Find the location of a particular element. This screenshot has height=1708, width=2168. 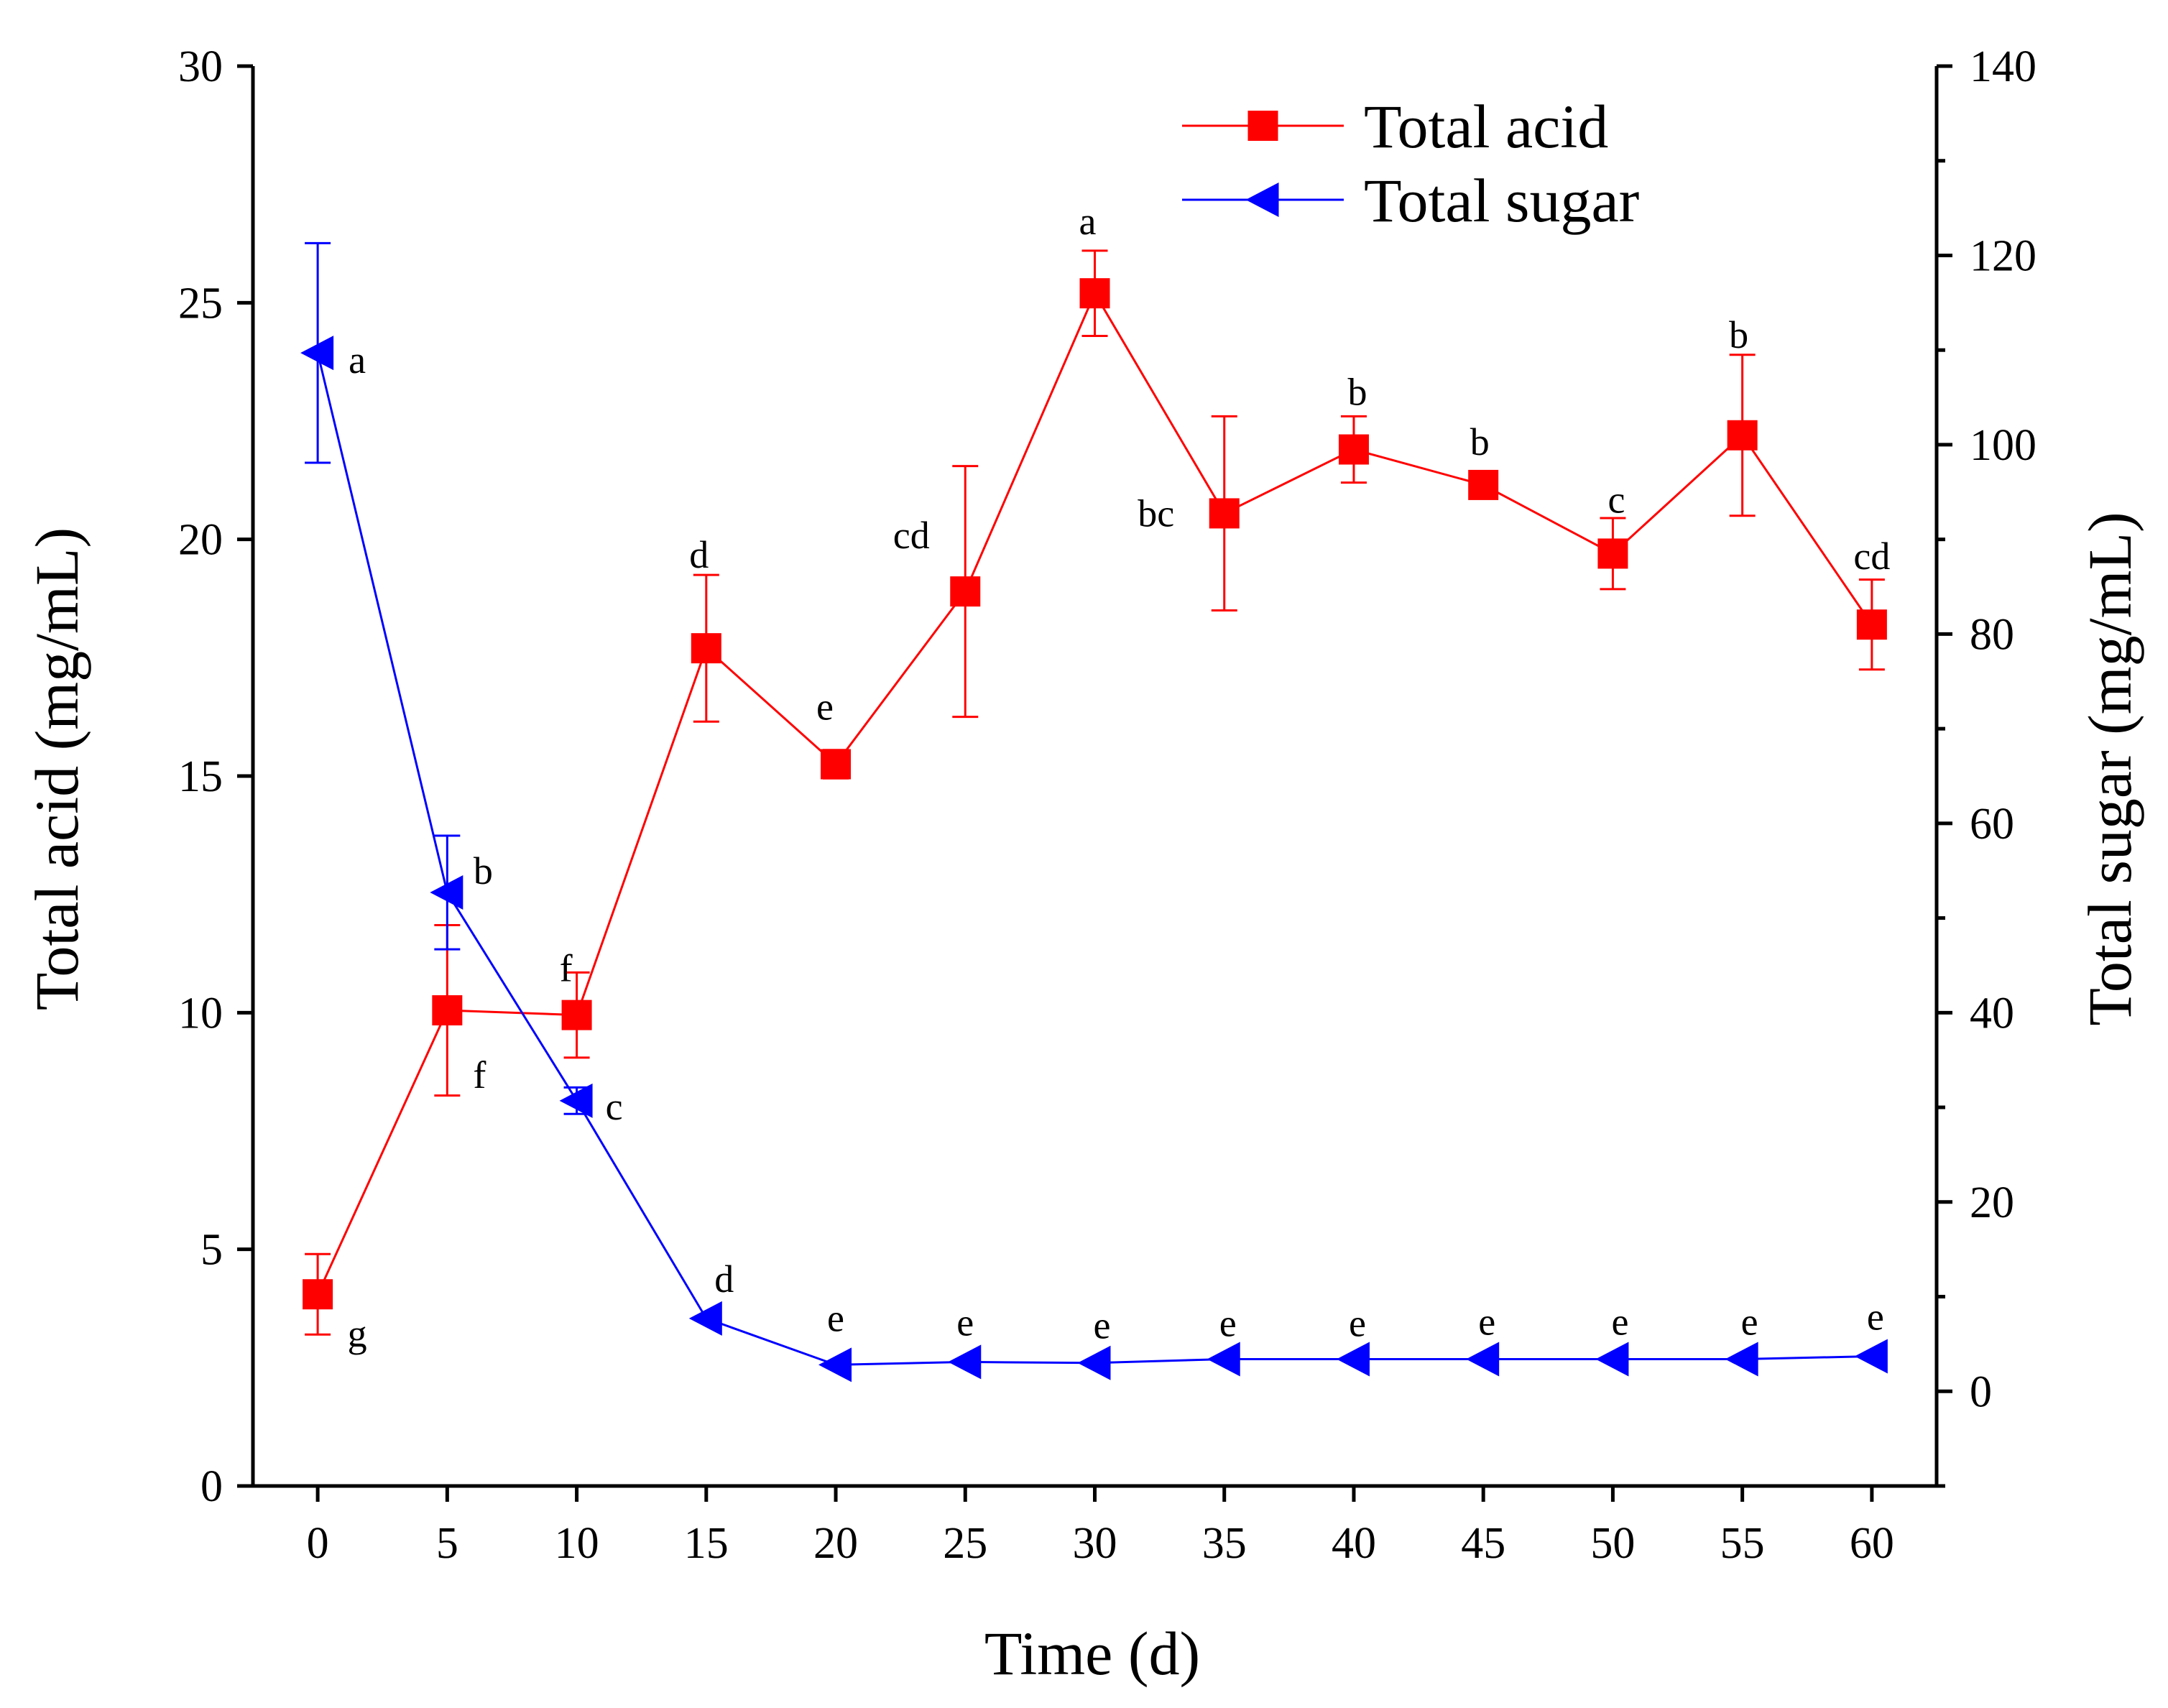

y2-tick-label: 100 is located at coordinates (2003, 445).